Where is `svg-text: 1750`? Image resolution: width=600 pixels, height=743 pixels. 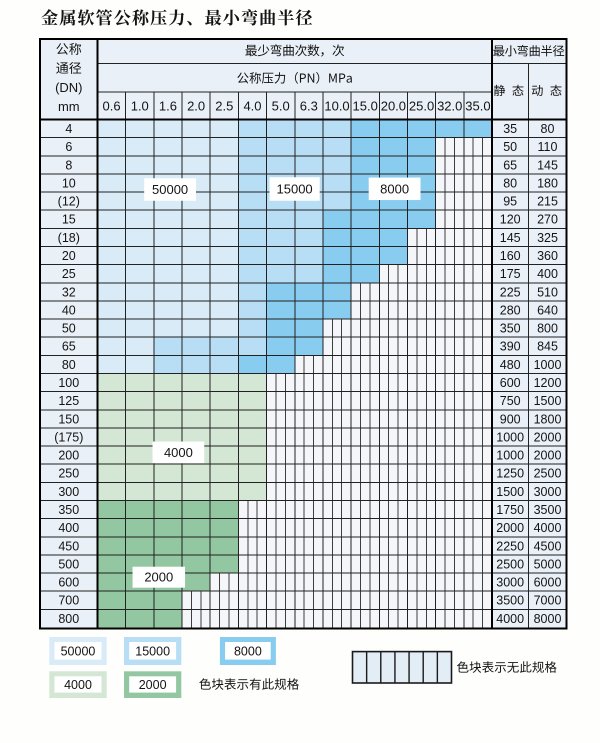 svg-text: 1750 is located at coordinates (510, 510).